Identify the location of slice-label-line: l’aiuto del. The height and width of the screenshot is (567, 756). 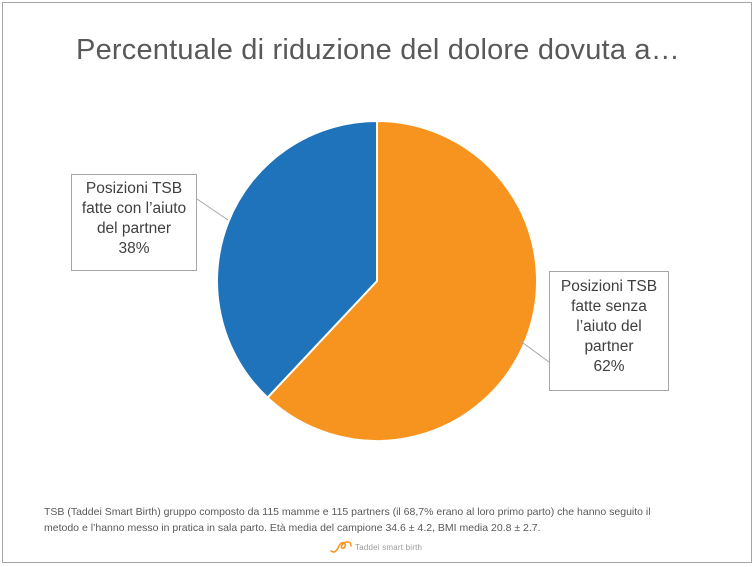
(609, 326).